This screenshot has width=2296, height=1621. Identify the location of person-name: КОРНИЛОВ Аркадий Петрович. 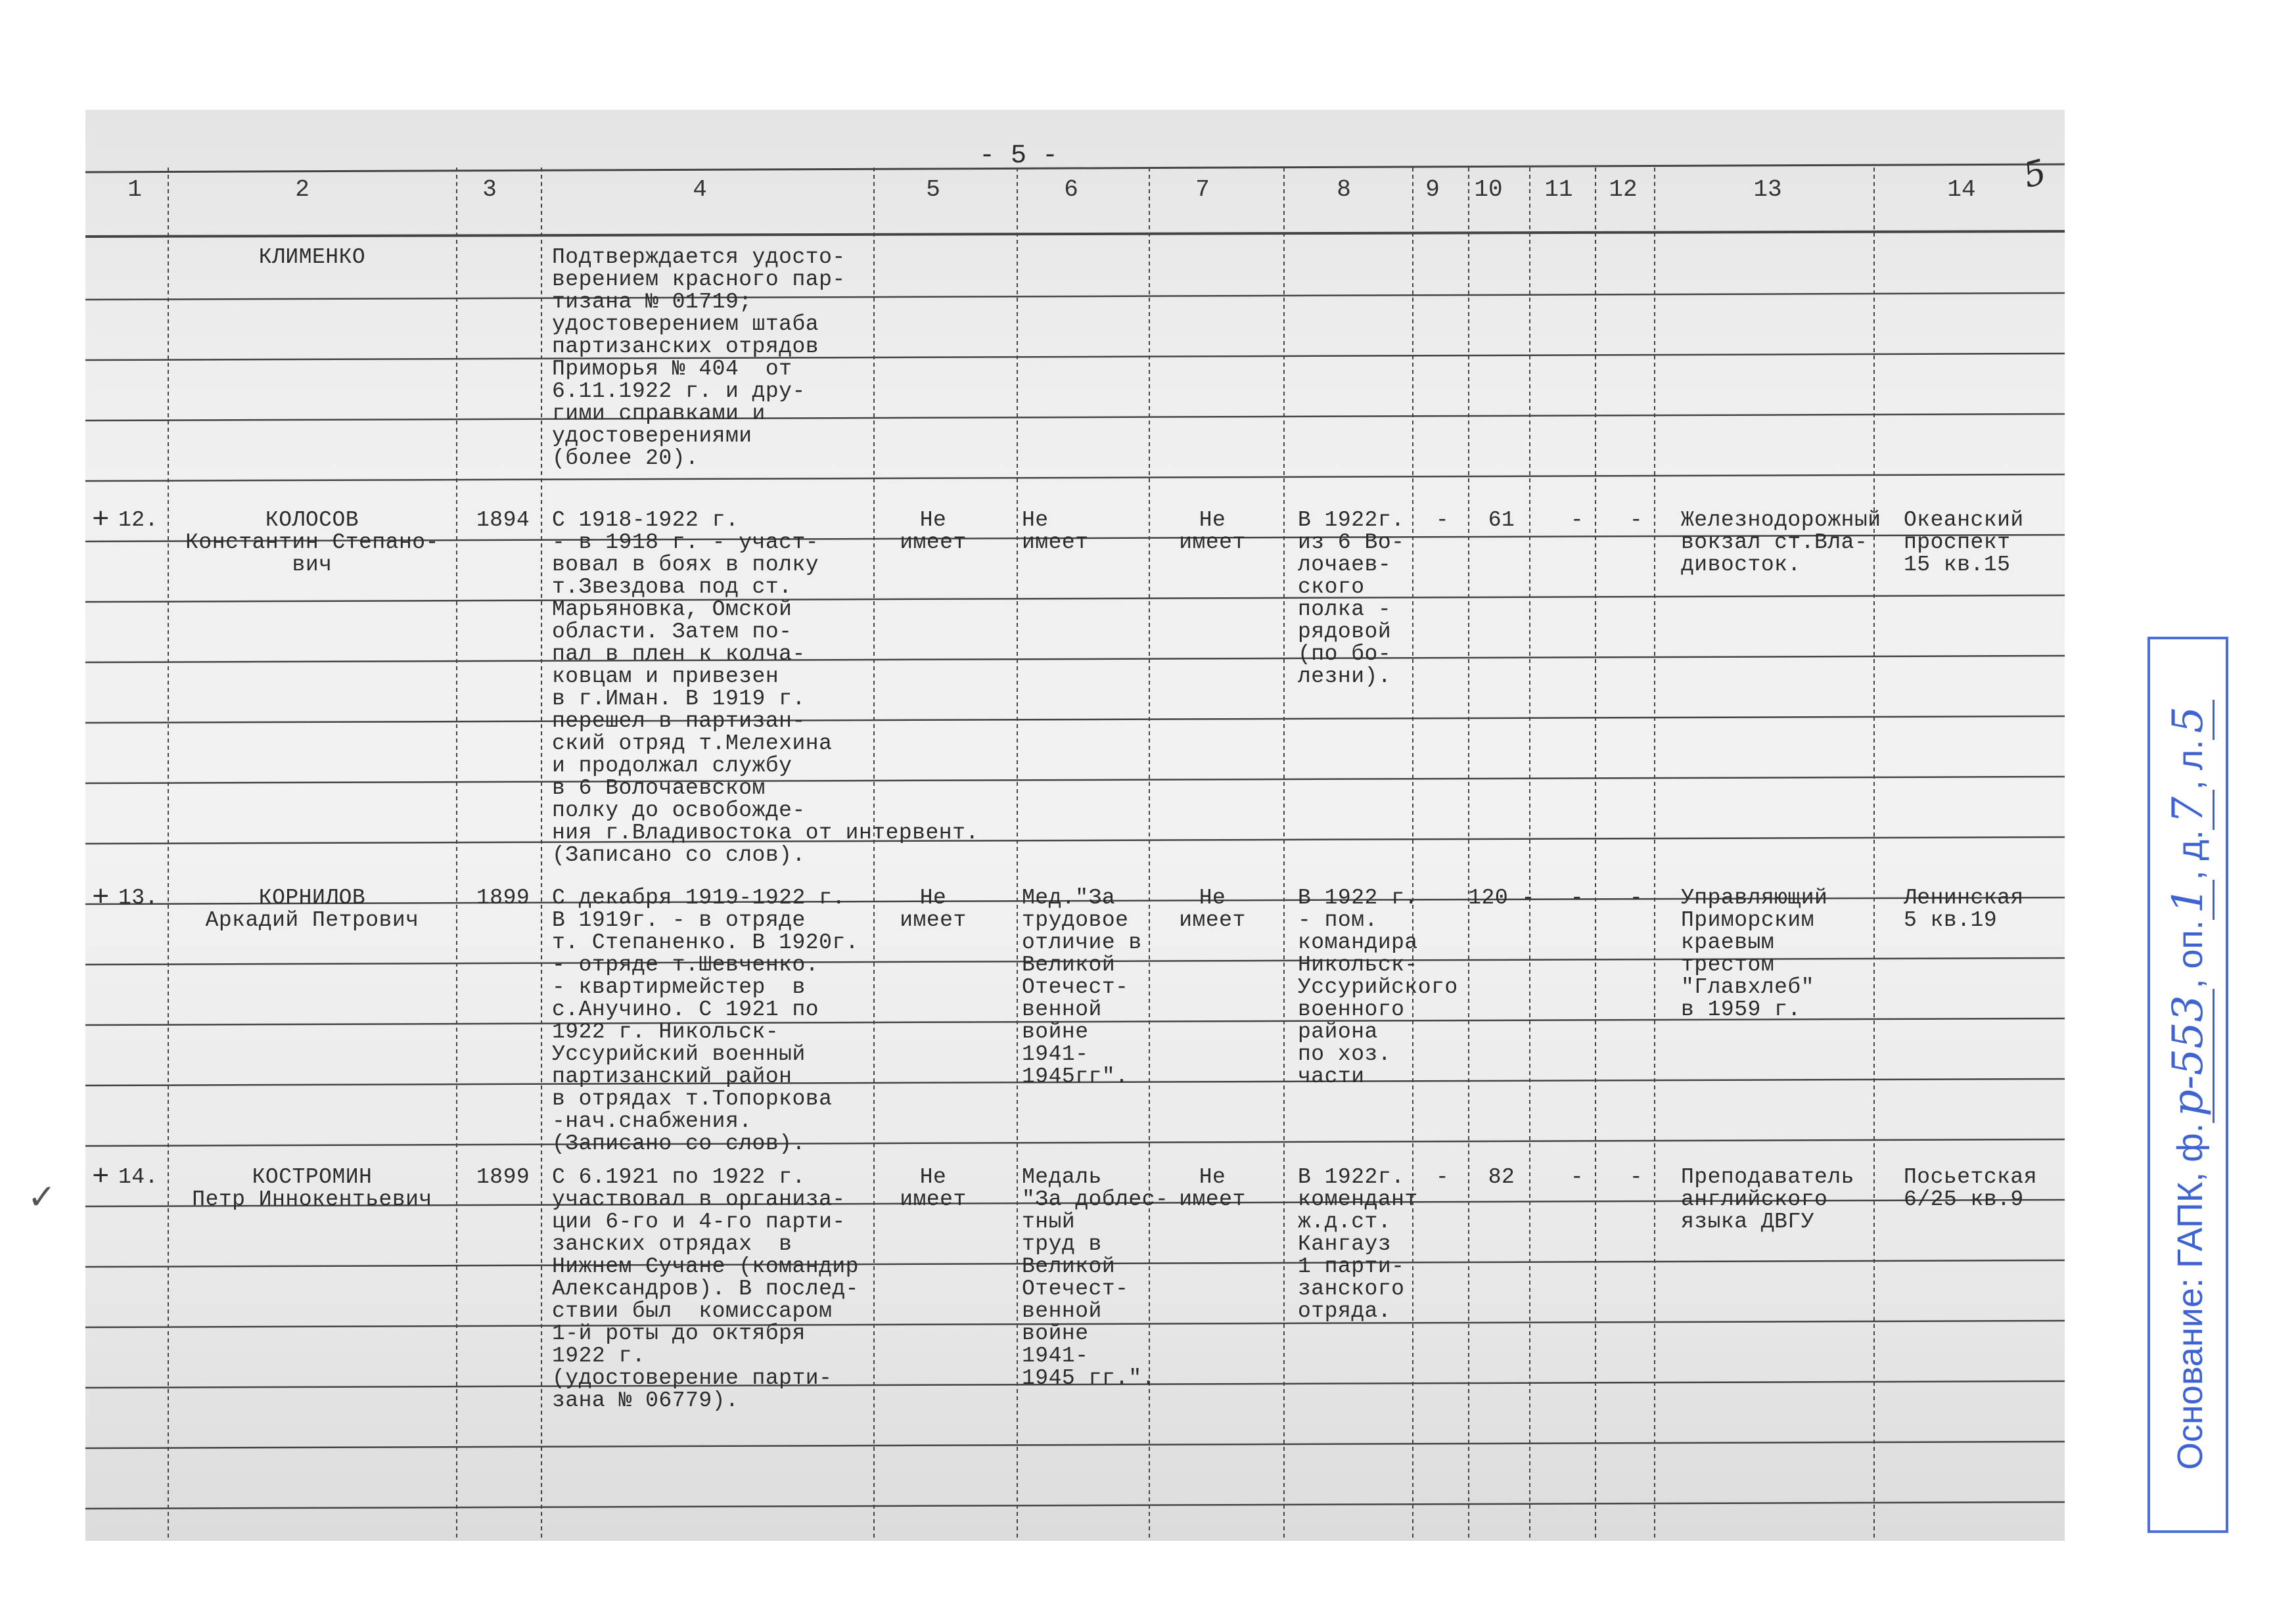
(312, 909).